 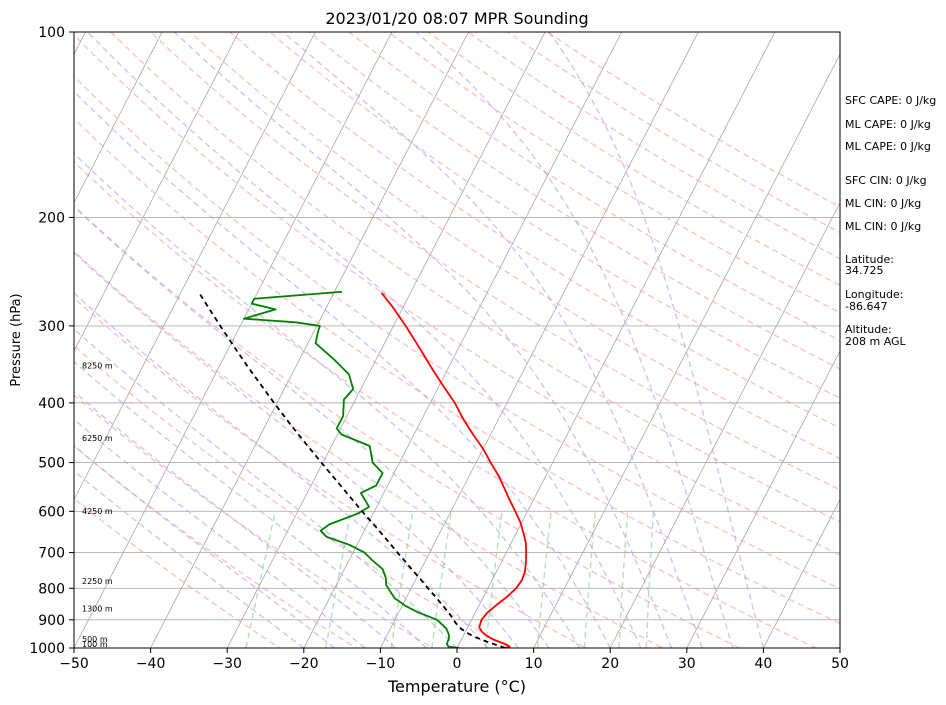 What do you see at coordinates (840, 664) in the screenshot?
I see `x-tick-label: 50` at bounding box center [840, 664].